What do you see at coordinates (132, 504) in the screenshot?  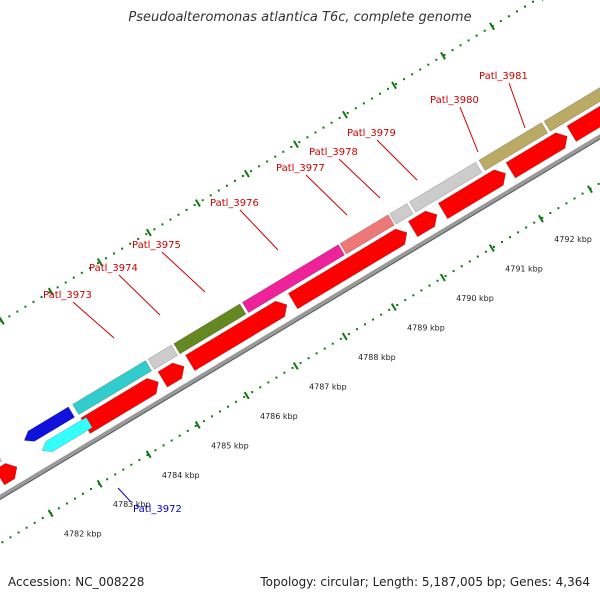 I see `kbp-label: 4783 kbp` at bounding box center [132, 504].